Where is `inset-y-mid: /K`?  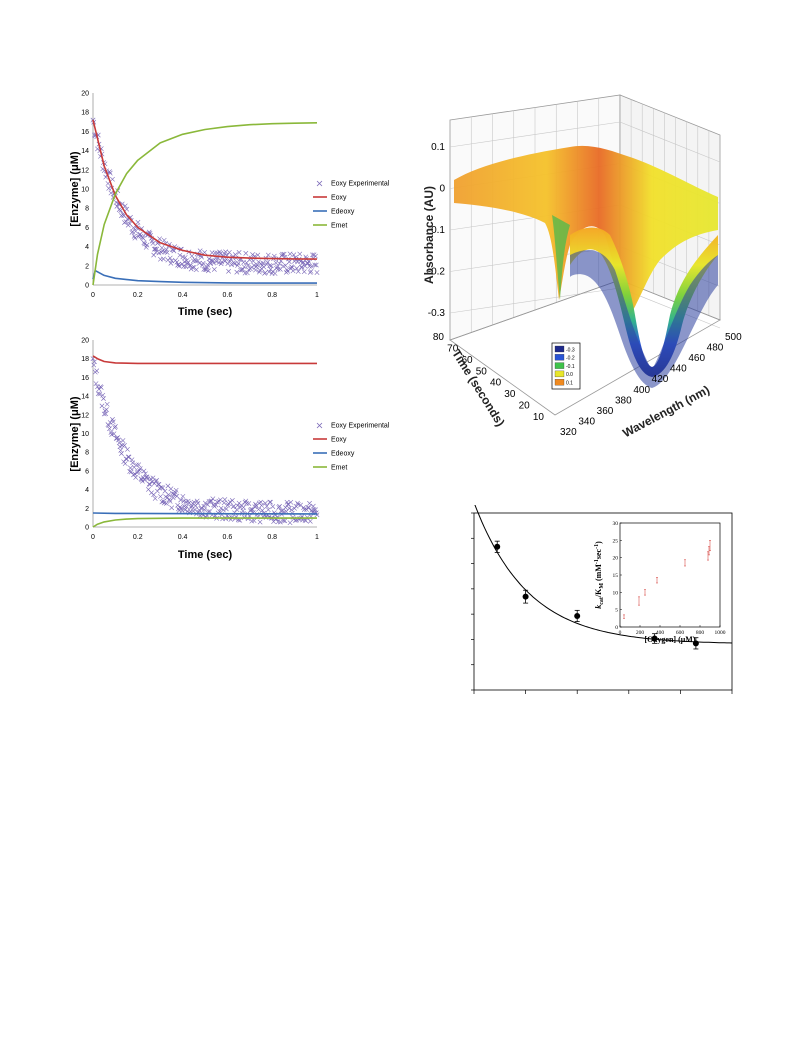
inset-y-mid: /K is located at coordinates (598, 593).